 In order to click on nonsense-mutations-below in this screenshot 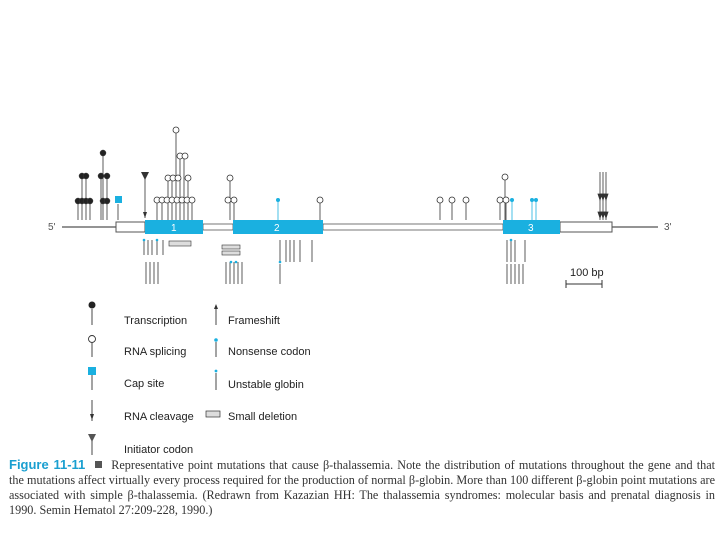, I will do `click(327, 251)`.